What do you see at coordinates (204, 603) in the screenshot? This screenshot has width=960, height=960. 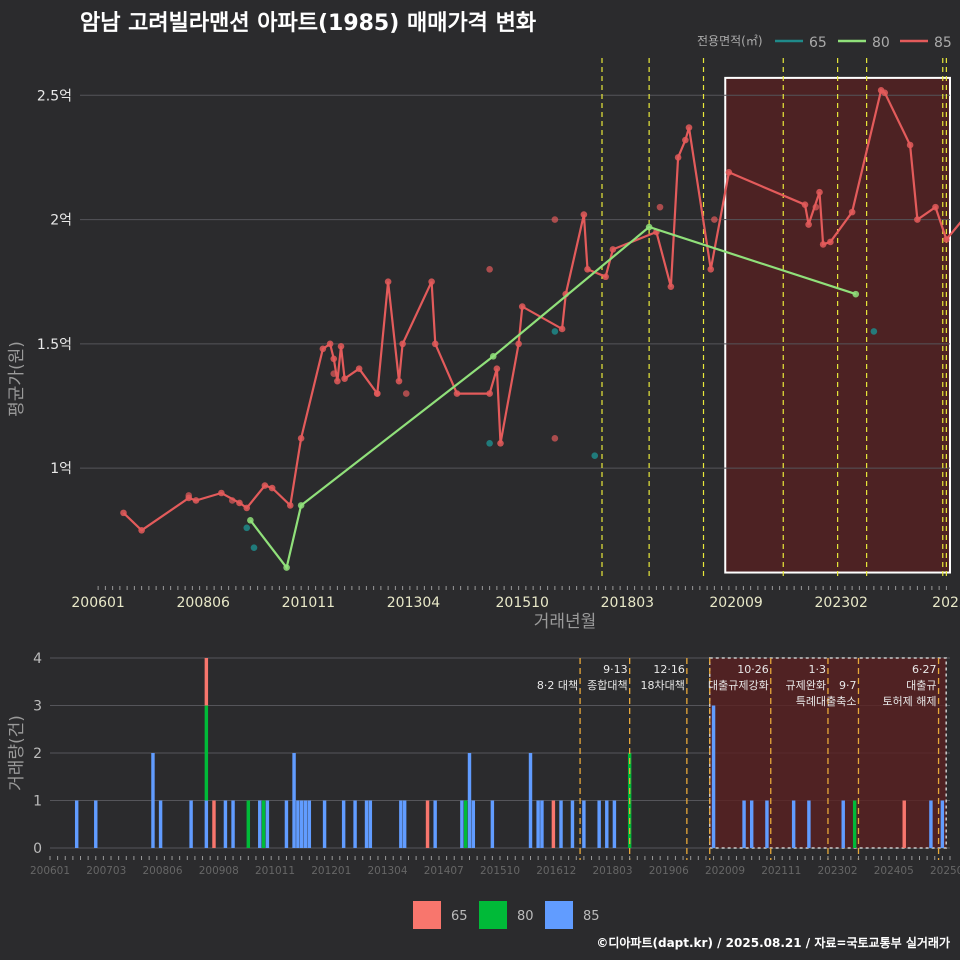 I see `x-tick-label: 200806` at bounding box center [204, 603].